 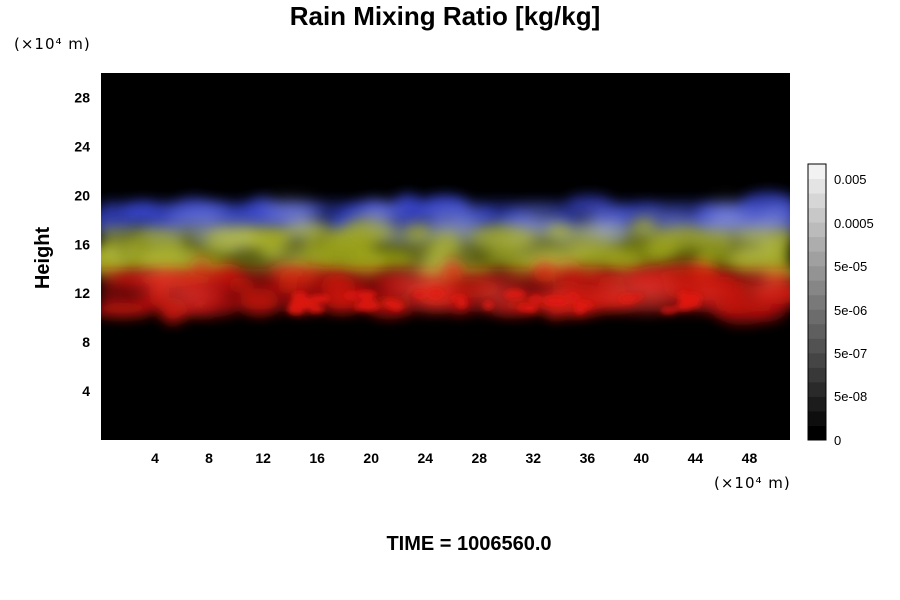 What do you see at coordinates (86, 342) in the screenshot?
I see `y-tick-label: 8` at bounding box center [86, 342].